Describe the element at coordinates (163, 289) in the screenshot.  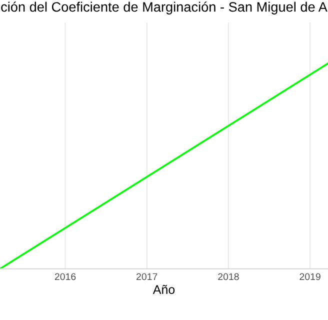
I see `x-axis-title: Año` at that location.